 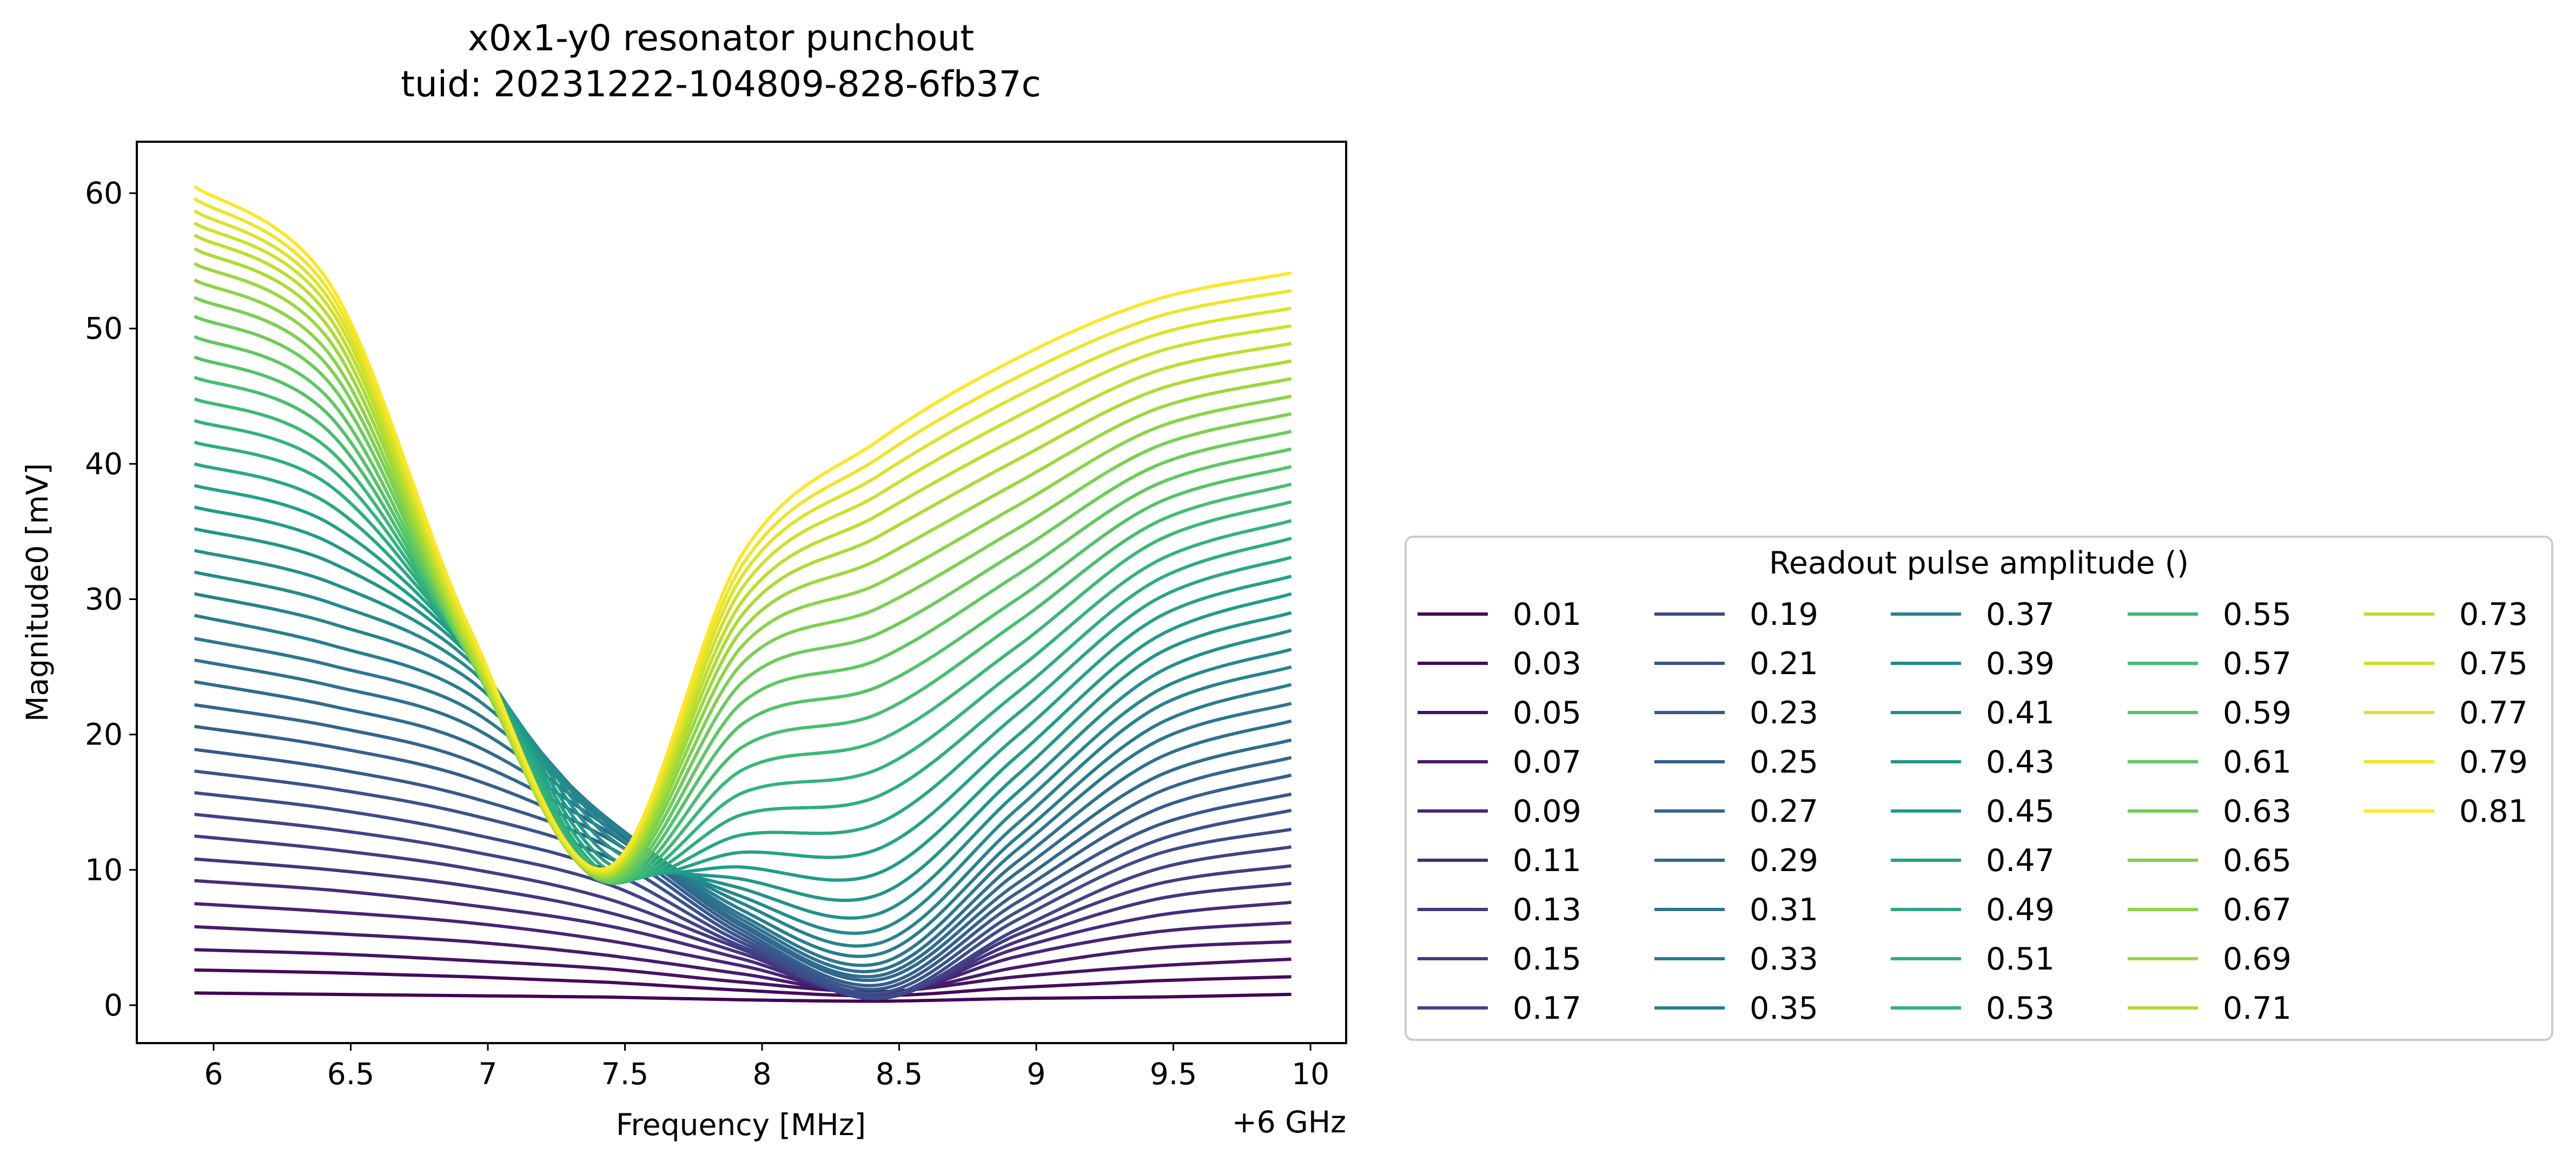 What do you see at coordinates (104, 463) in the screenshot?
I see `y-tick-label: 40` at bounding box center [104, 463].